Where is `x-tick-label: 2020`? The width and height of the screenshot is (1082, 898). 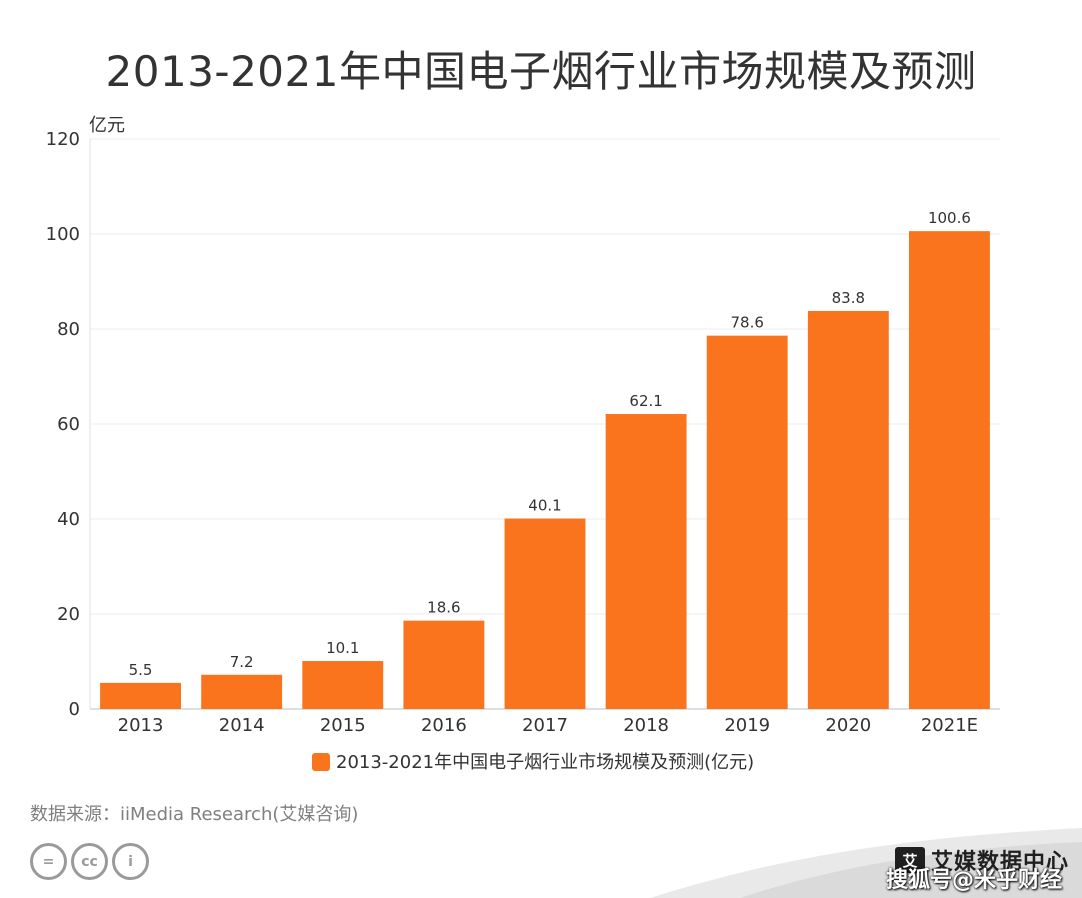
x-tick-label: 2020 is located at coordinates (848, 725).